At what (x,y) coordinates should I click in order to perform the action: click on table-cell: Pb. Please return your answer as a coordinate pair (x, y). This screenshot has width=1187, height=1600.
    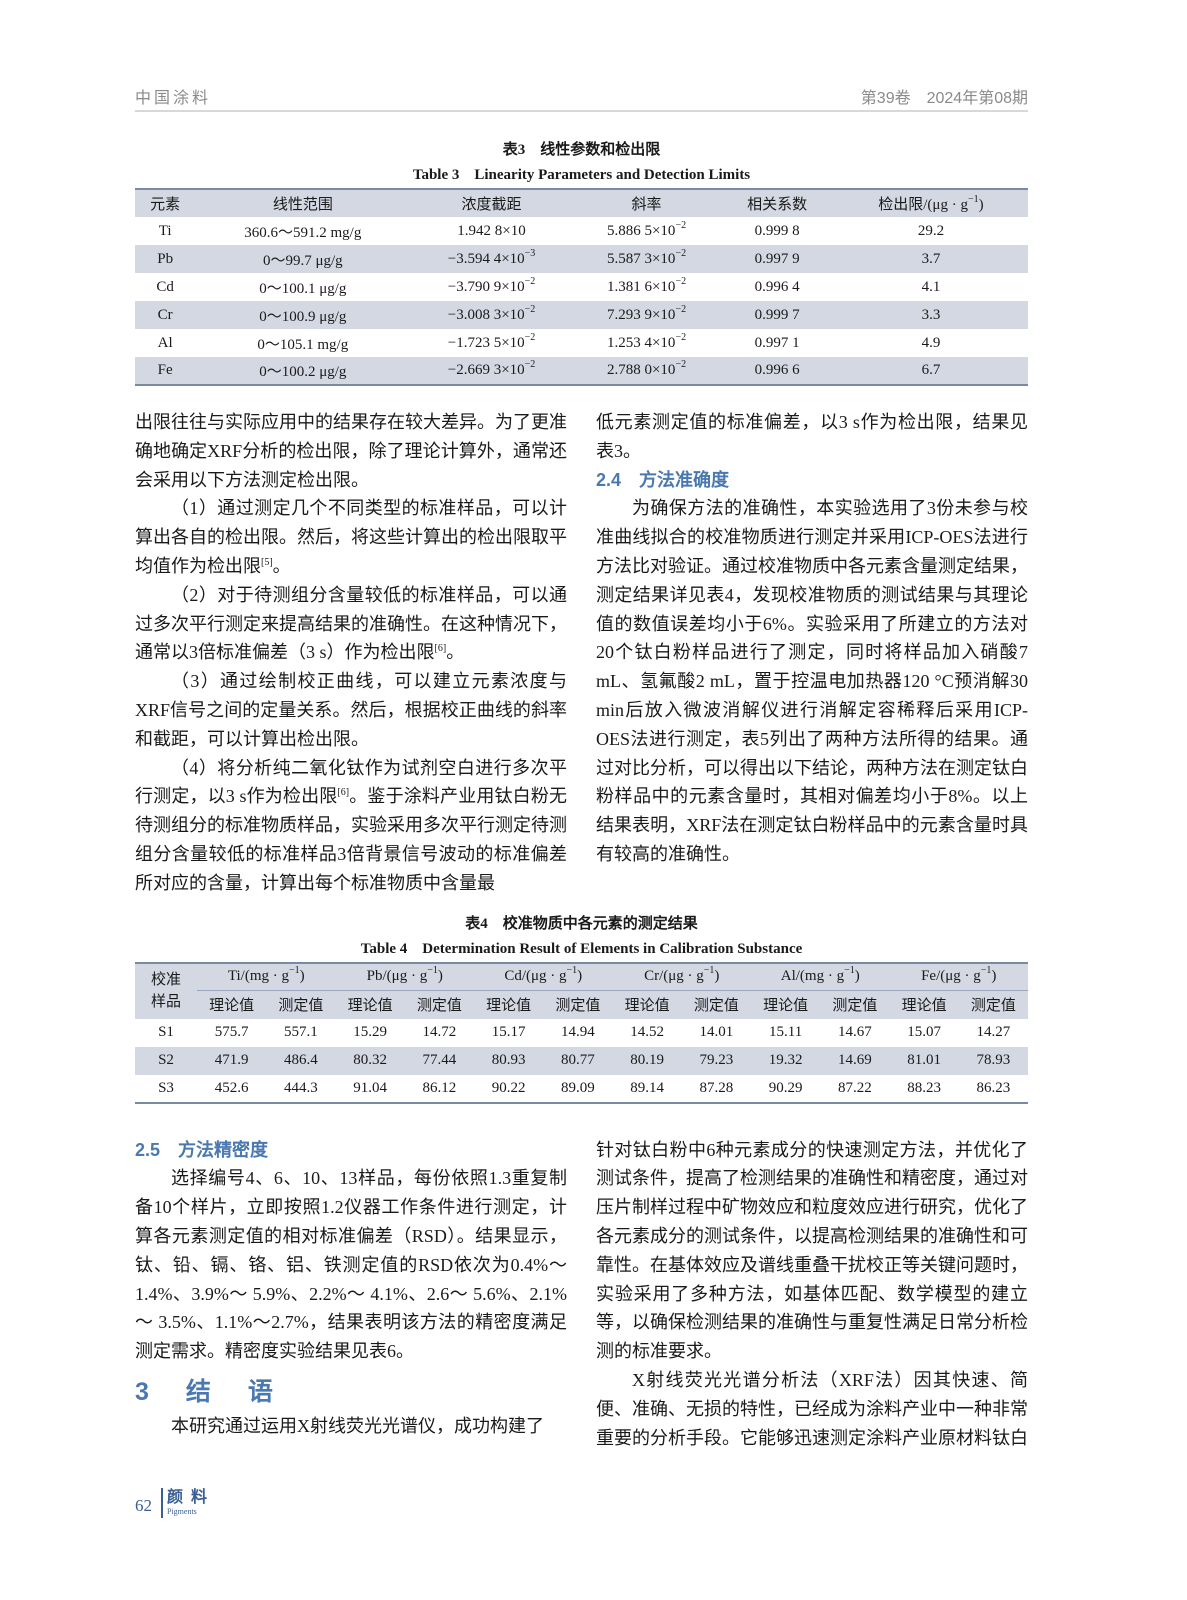
    Looking at the image, I should click on (165, 258).